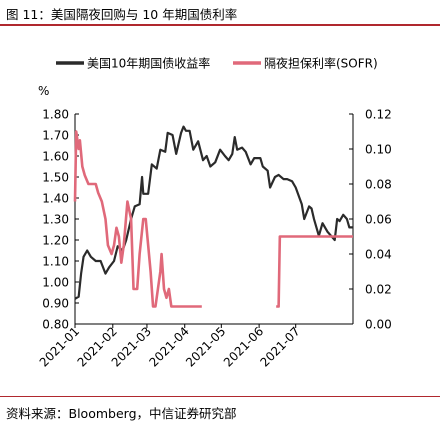 The width and height of the screenshot is (440, 436). What do you see at coordinates (378, 220) in the screenshot?
I see `right-tick-label: 0.06` at bounding box center [378, 220].